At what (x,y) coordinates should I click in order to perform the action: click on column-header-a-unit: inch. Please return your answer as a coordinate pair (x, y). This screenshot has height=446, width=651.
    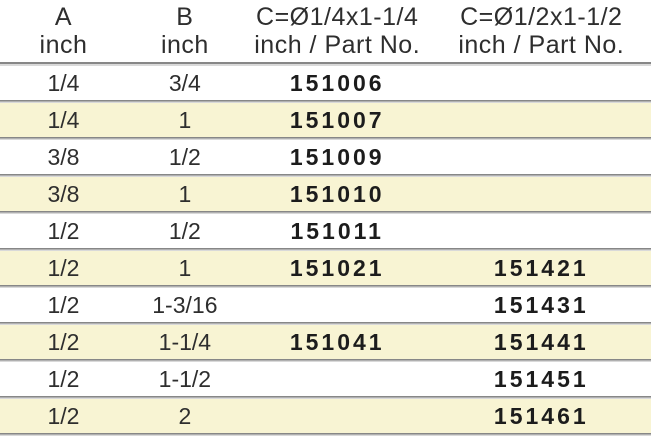
    Looking at the image, I should click on (63, 45).